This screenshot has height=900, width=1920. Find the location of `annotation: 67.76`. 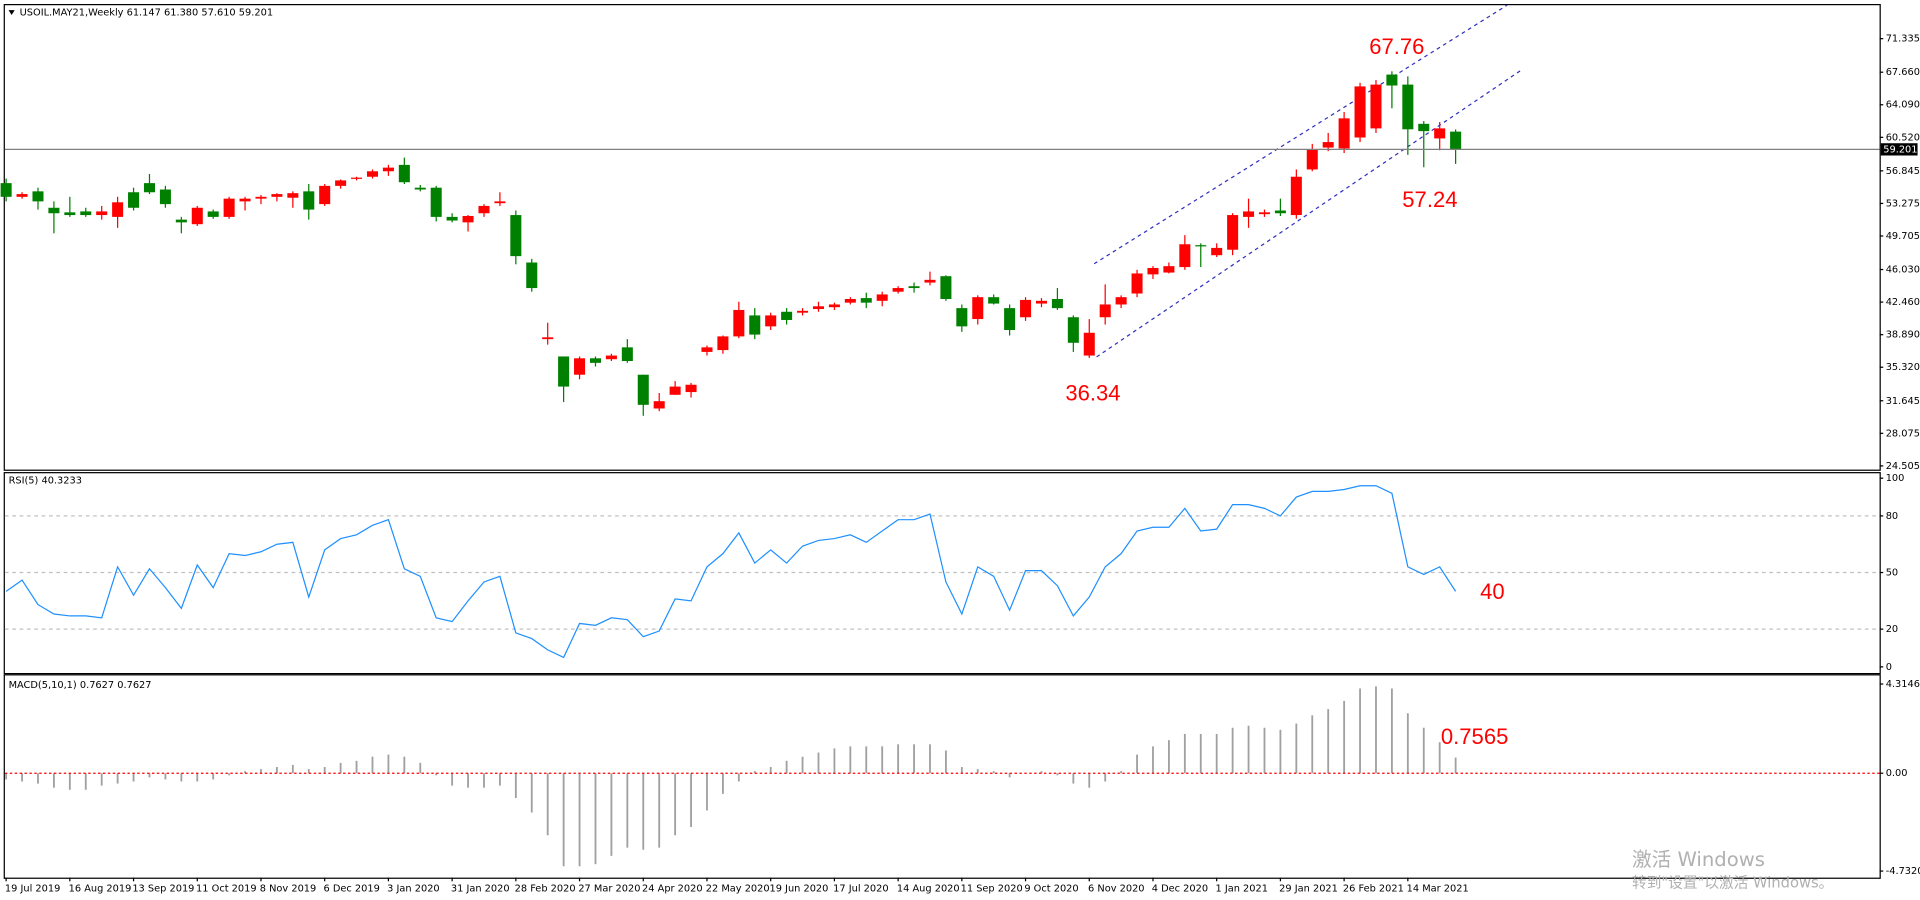

annotation: 67.76 is located at coordinates (1396, 46).